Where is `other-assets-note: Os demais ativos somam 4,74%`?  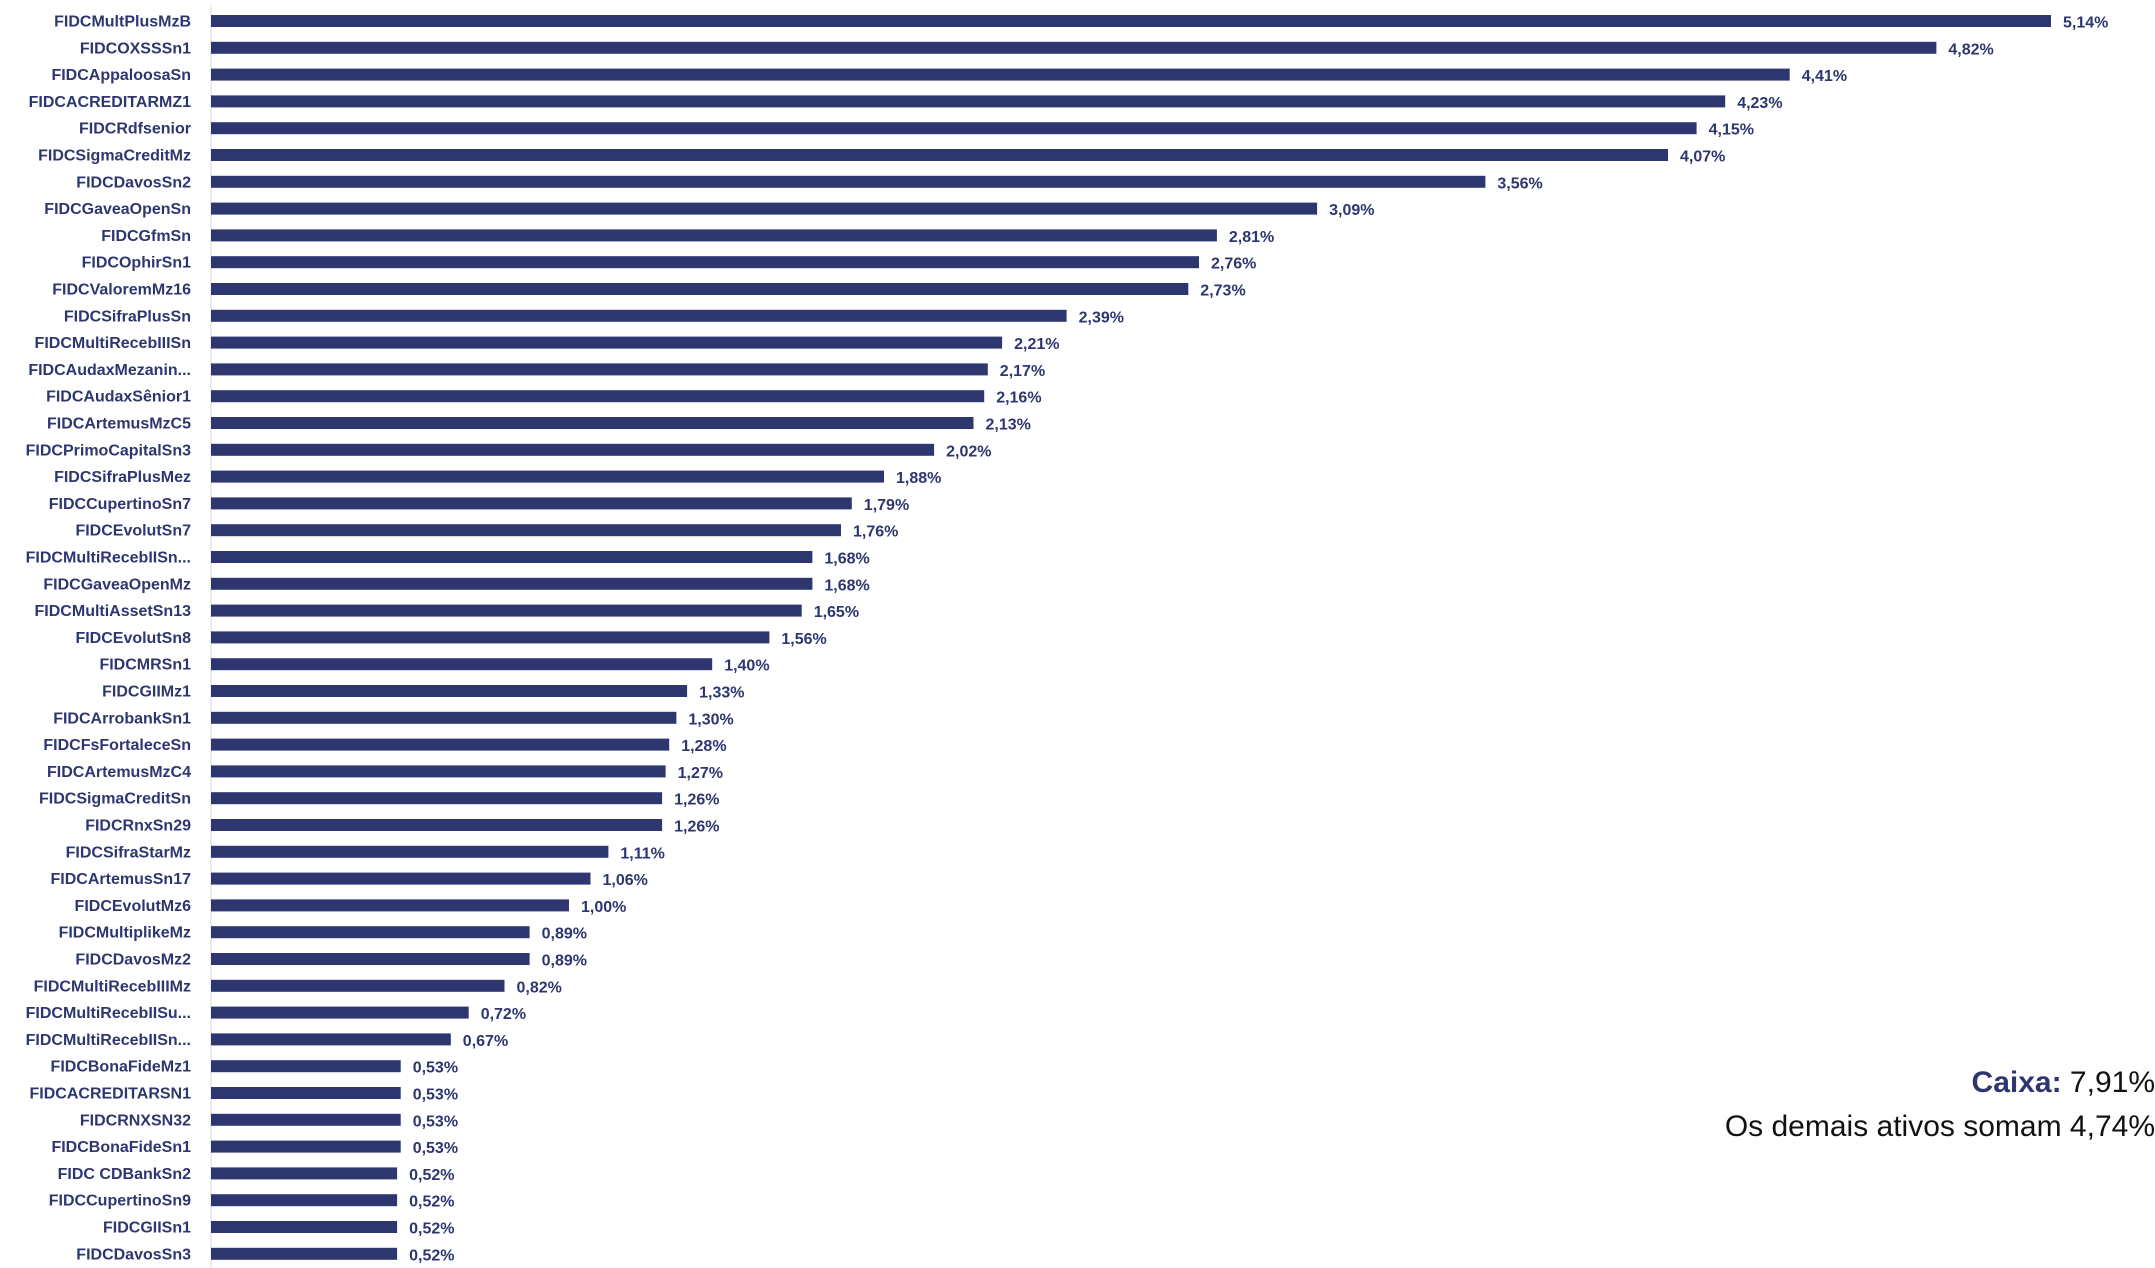
other-assets-note: Os demais ativos somam 4,74% is located at coordinates (1939, 1126).